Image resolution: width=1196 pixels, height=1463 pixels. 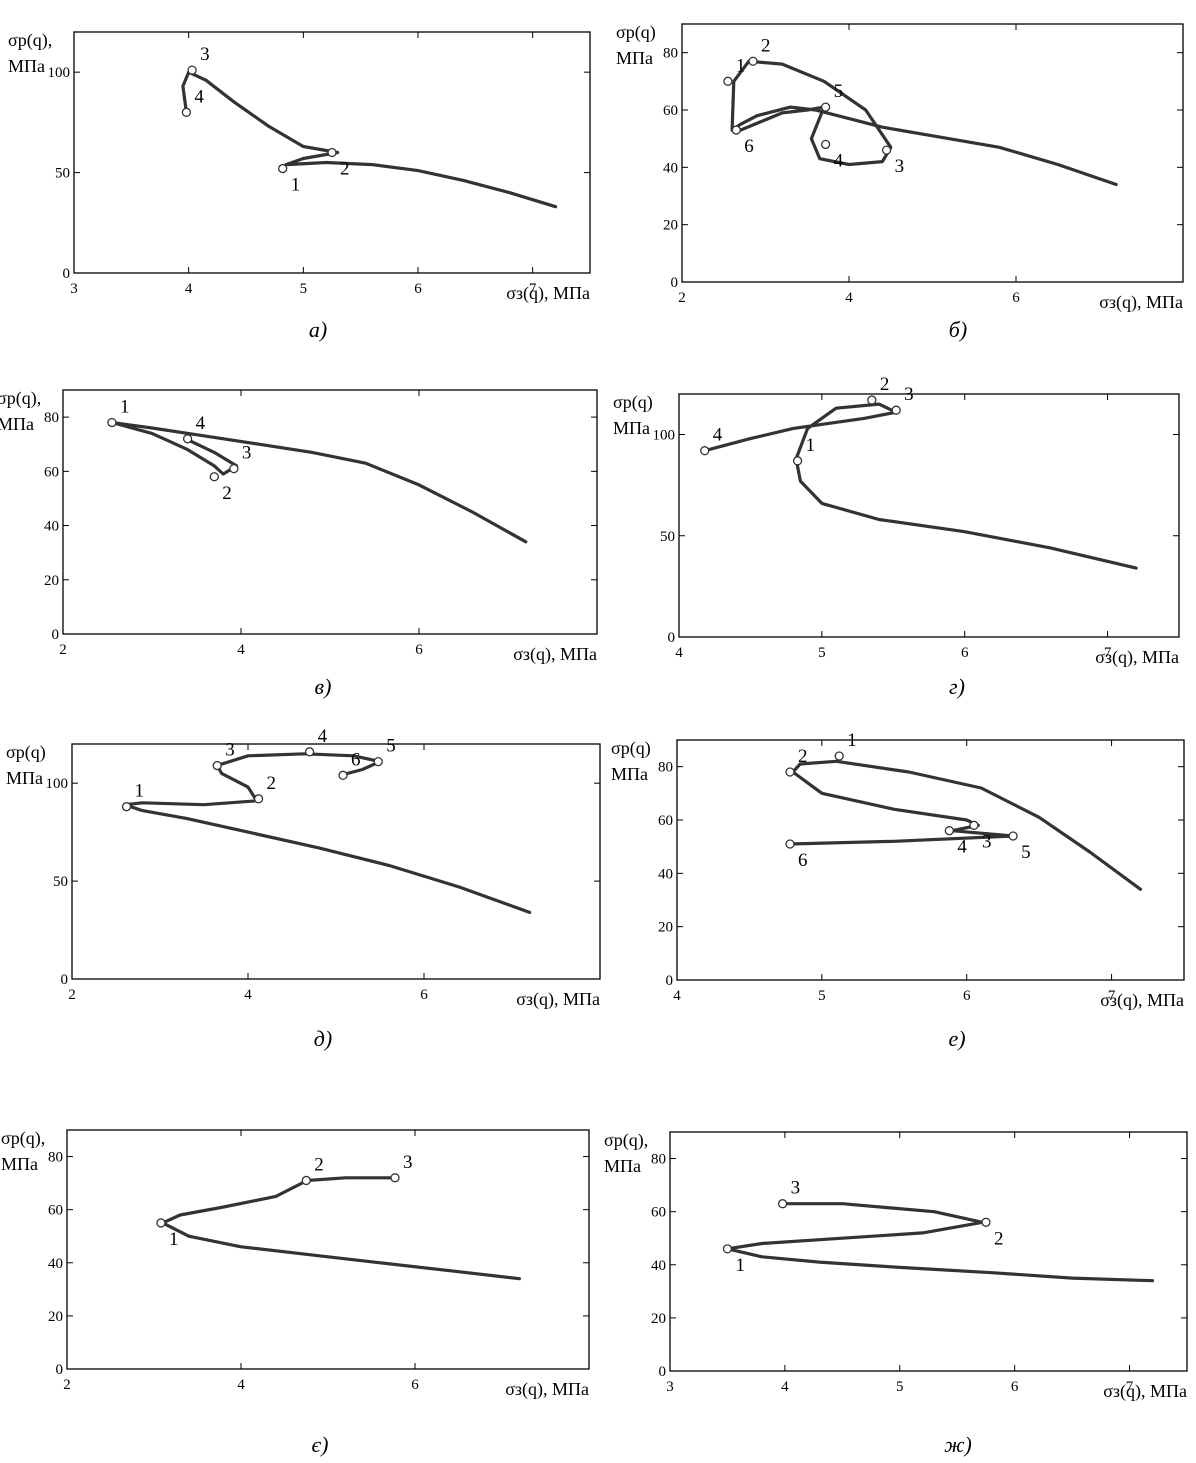 What do you see at coordinates (30, 40) in the screenshot?
I see `y-axis-label: σр(q),` at bounding box center [30, 40].